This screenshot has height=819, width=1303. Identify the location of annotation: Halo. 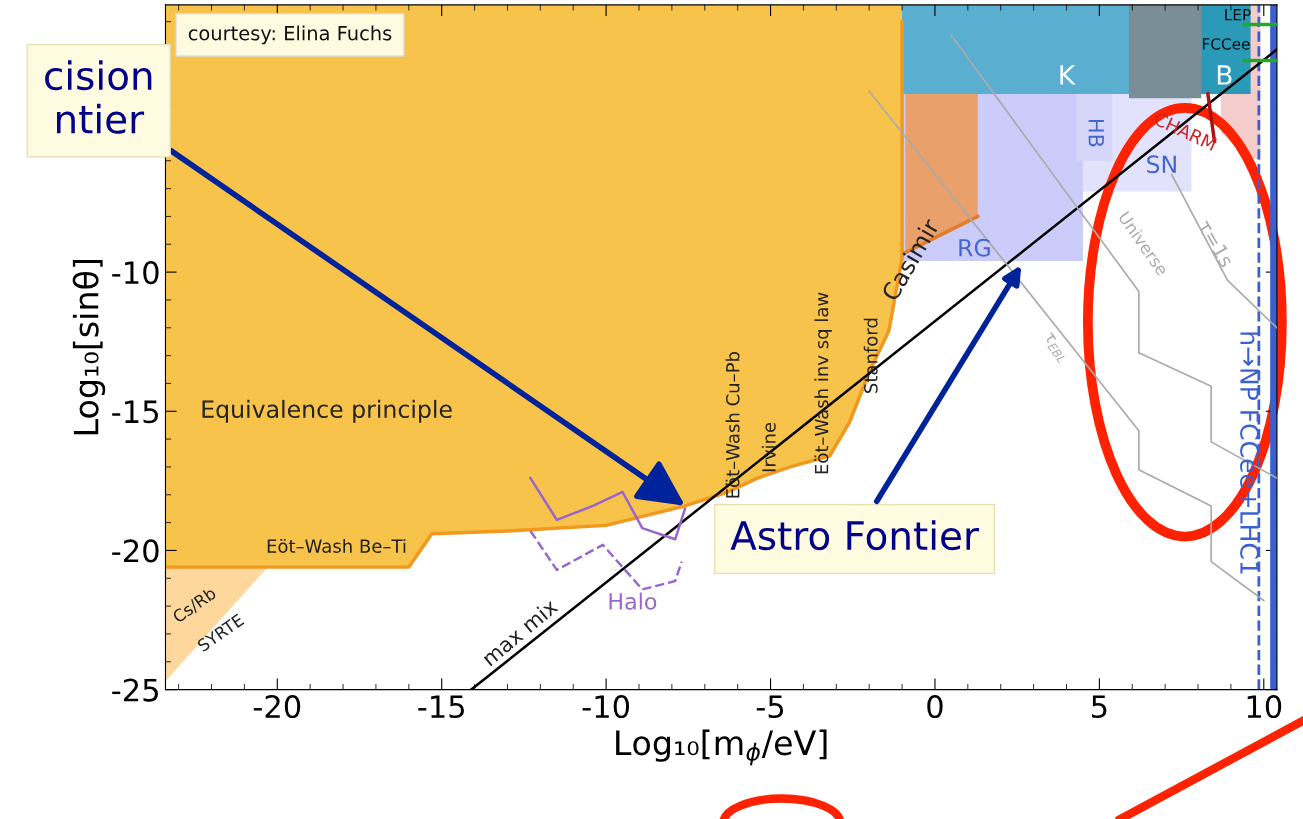
(633, 601).